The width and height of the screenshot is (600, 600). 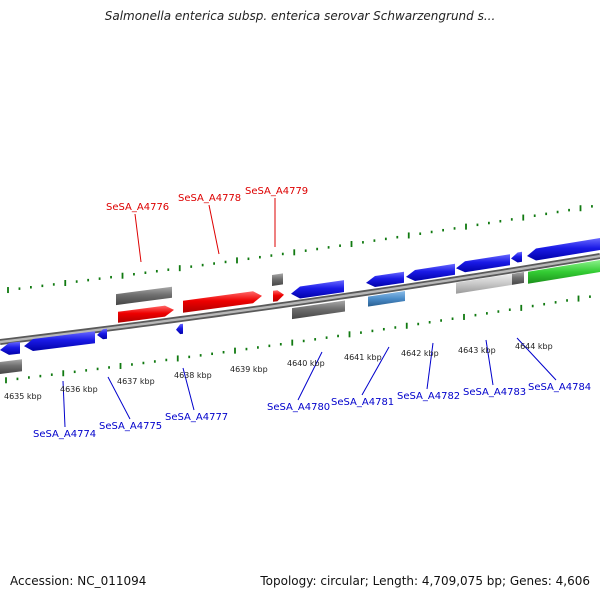 What do you see at coordinates (363, 357) in the screenshot?
I see `scale-tick-label: 4641 kbp` at bounding box center [363, 357].